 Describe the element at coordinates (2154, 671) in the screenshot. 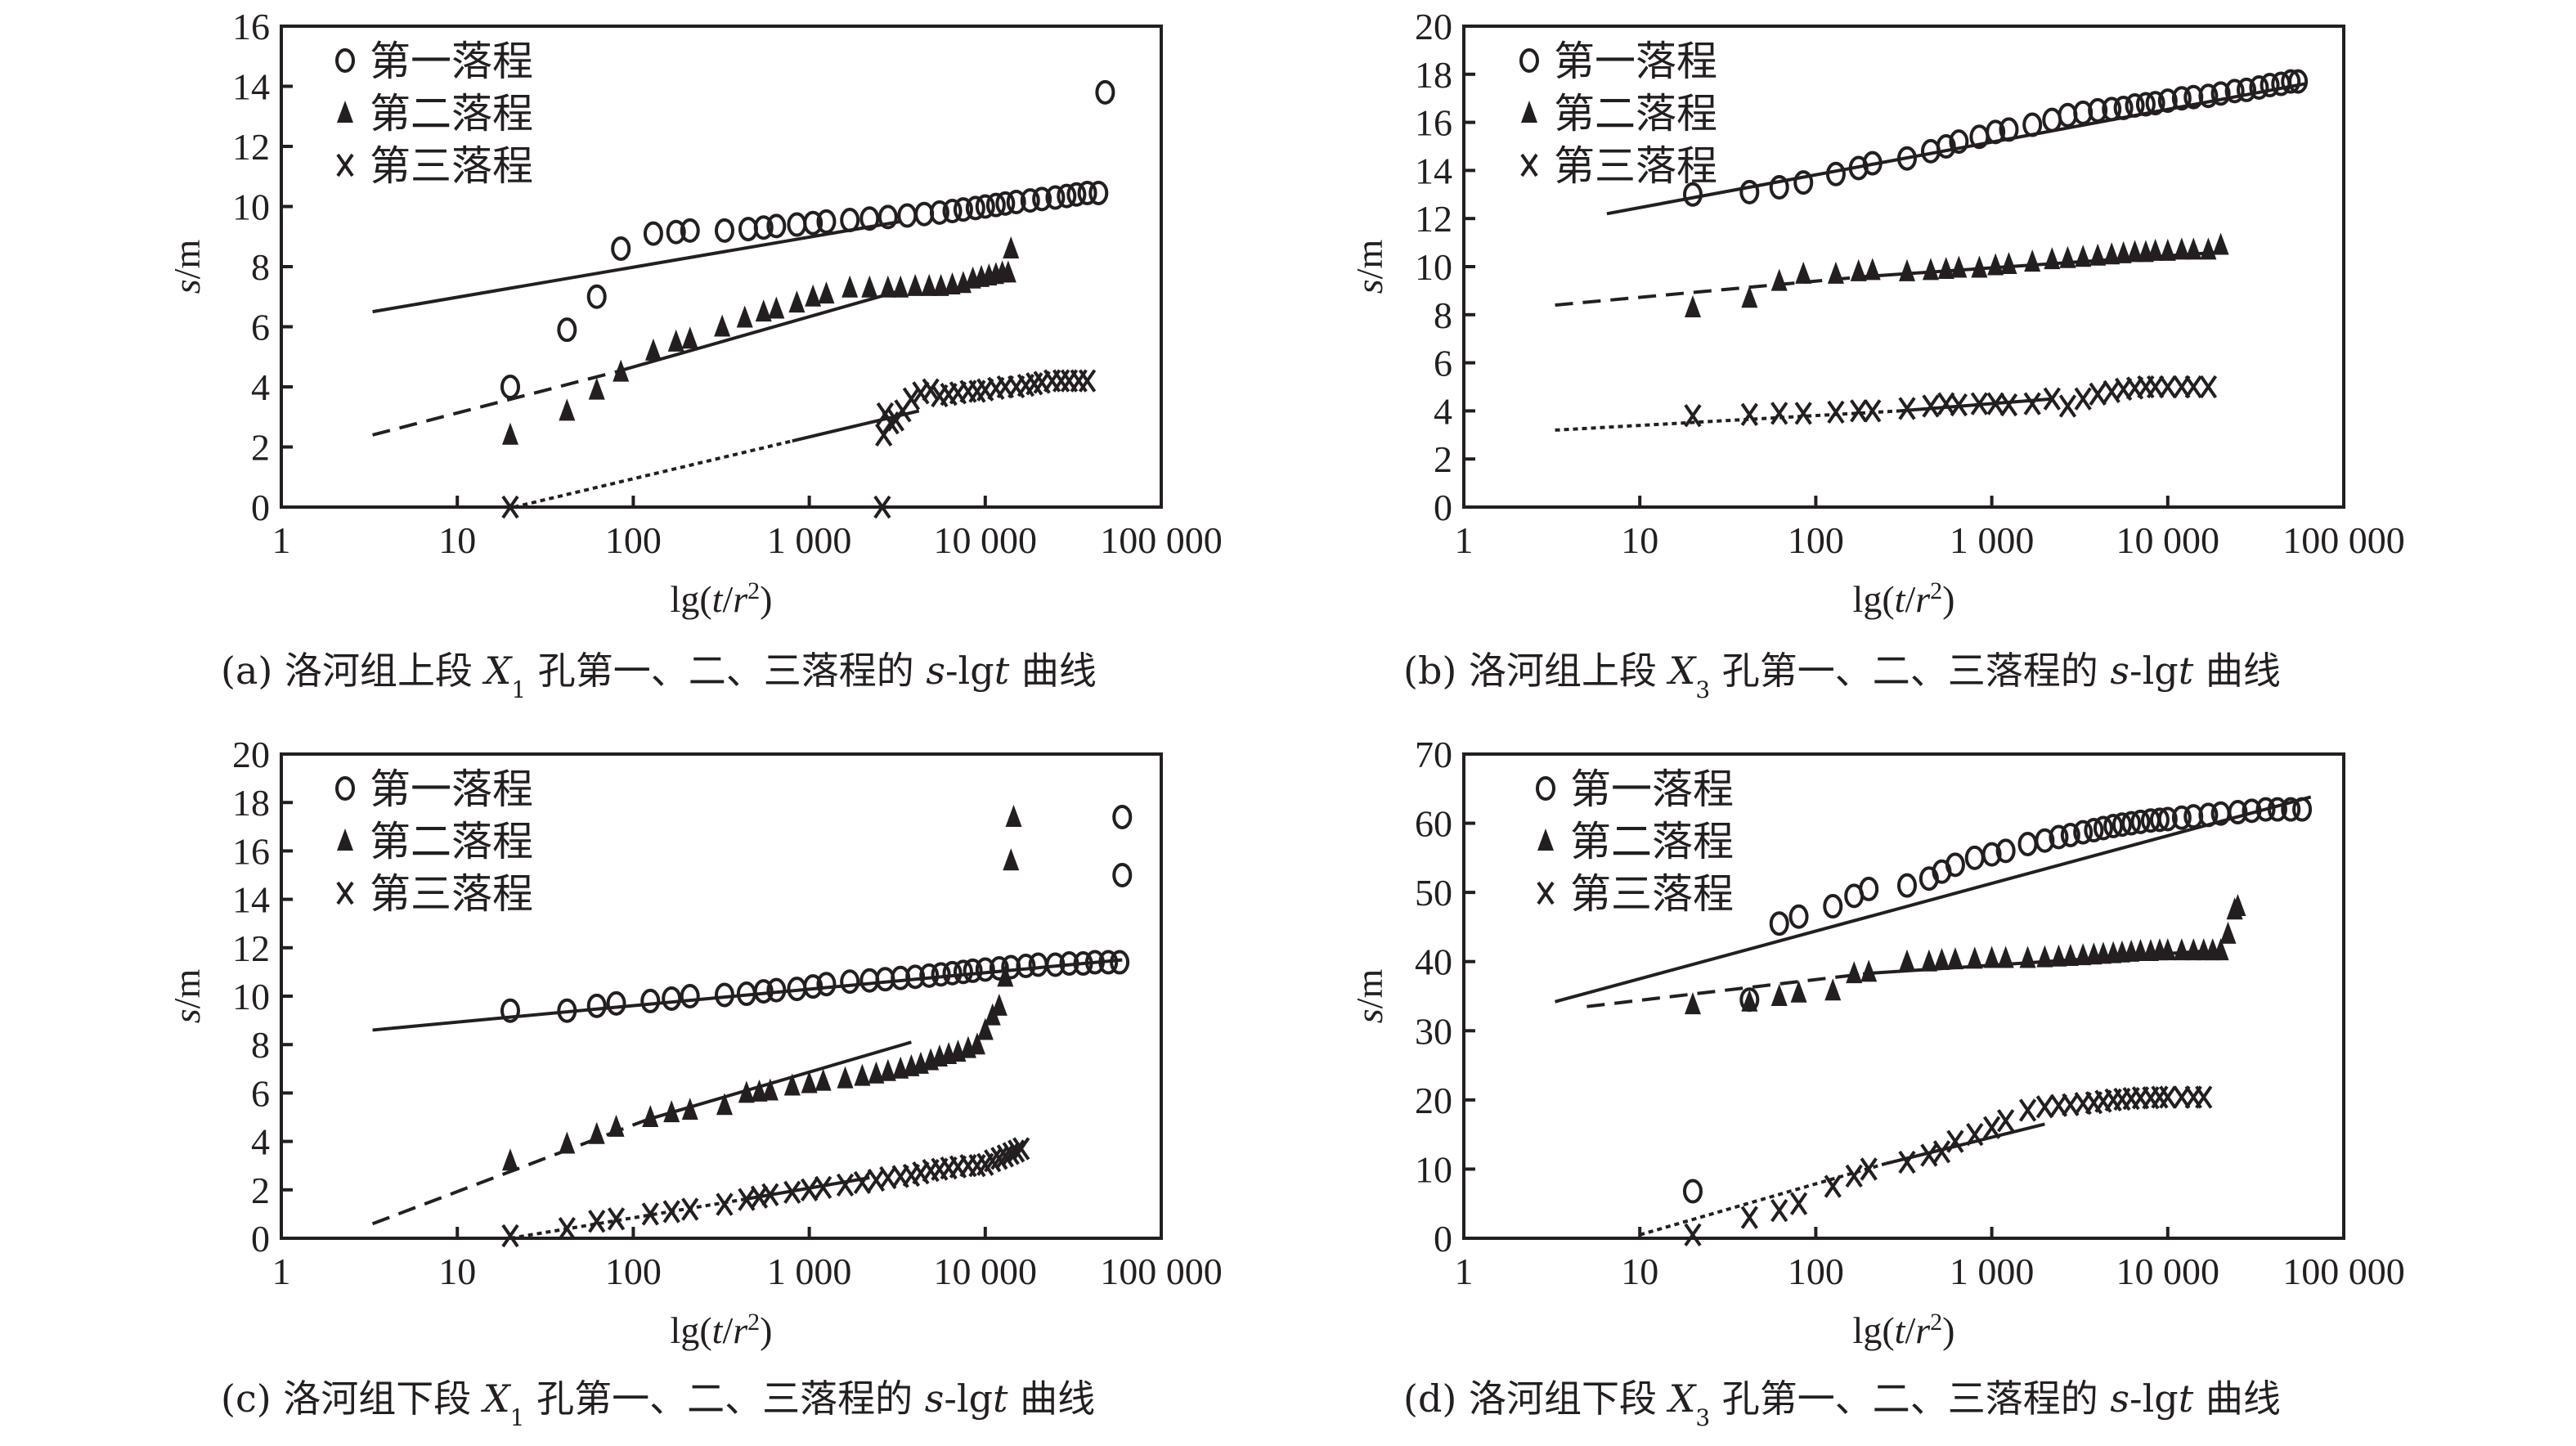

I see `caption-part: -lg` at that location.